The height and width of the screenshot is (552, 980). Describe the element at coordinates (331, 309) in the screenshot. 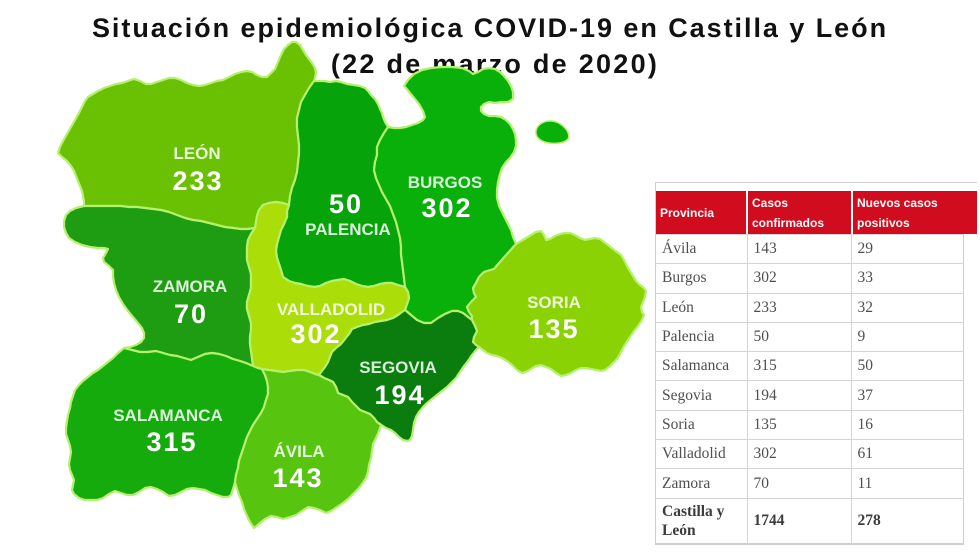

I see `svg-text: VALLADOLID` at that location.